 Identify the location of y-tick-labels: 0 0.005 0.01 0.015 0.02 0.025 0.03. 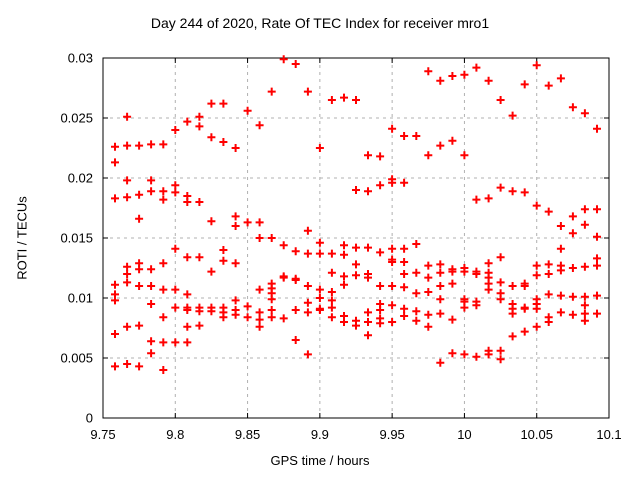
(76, 238).